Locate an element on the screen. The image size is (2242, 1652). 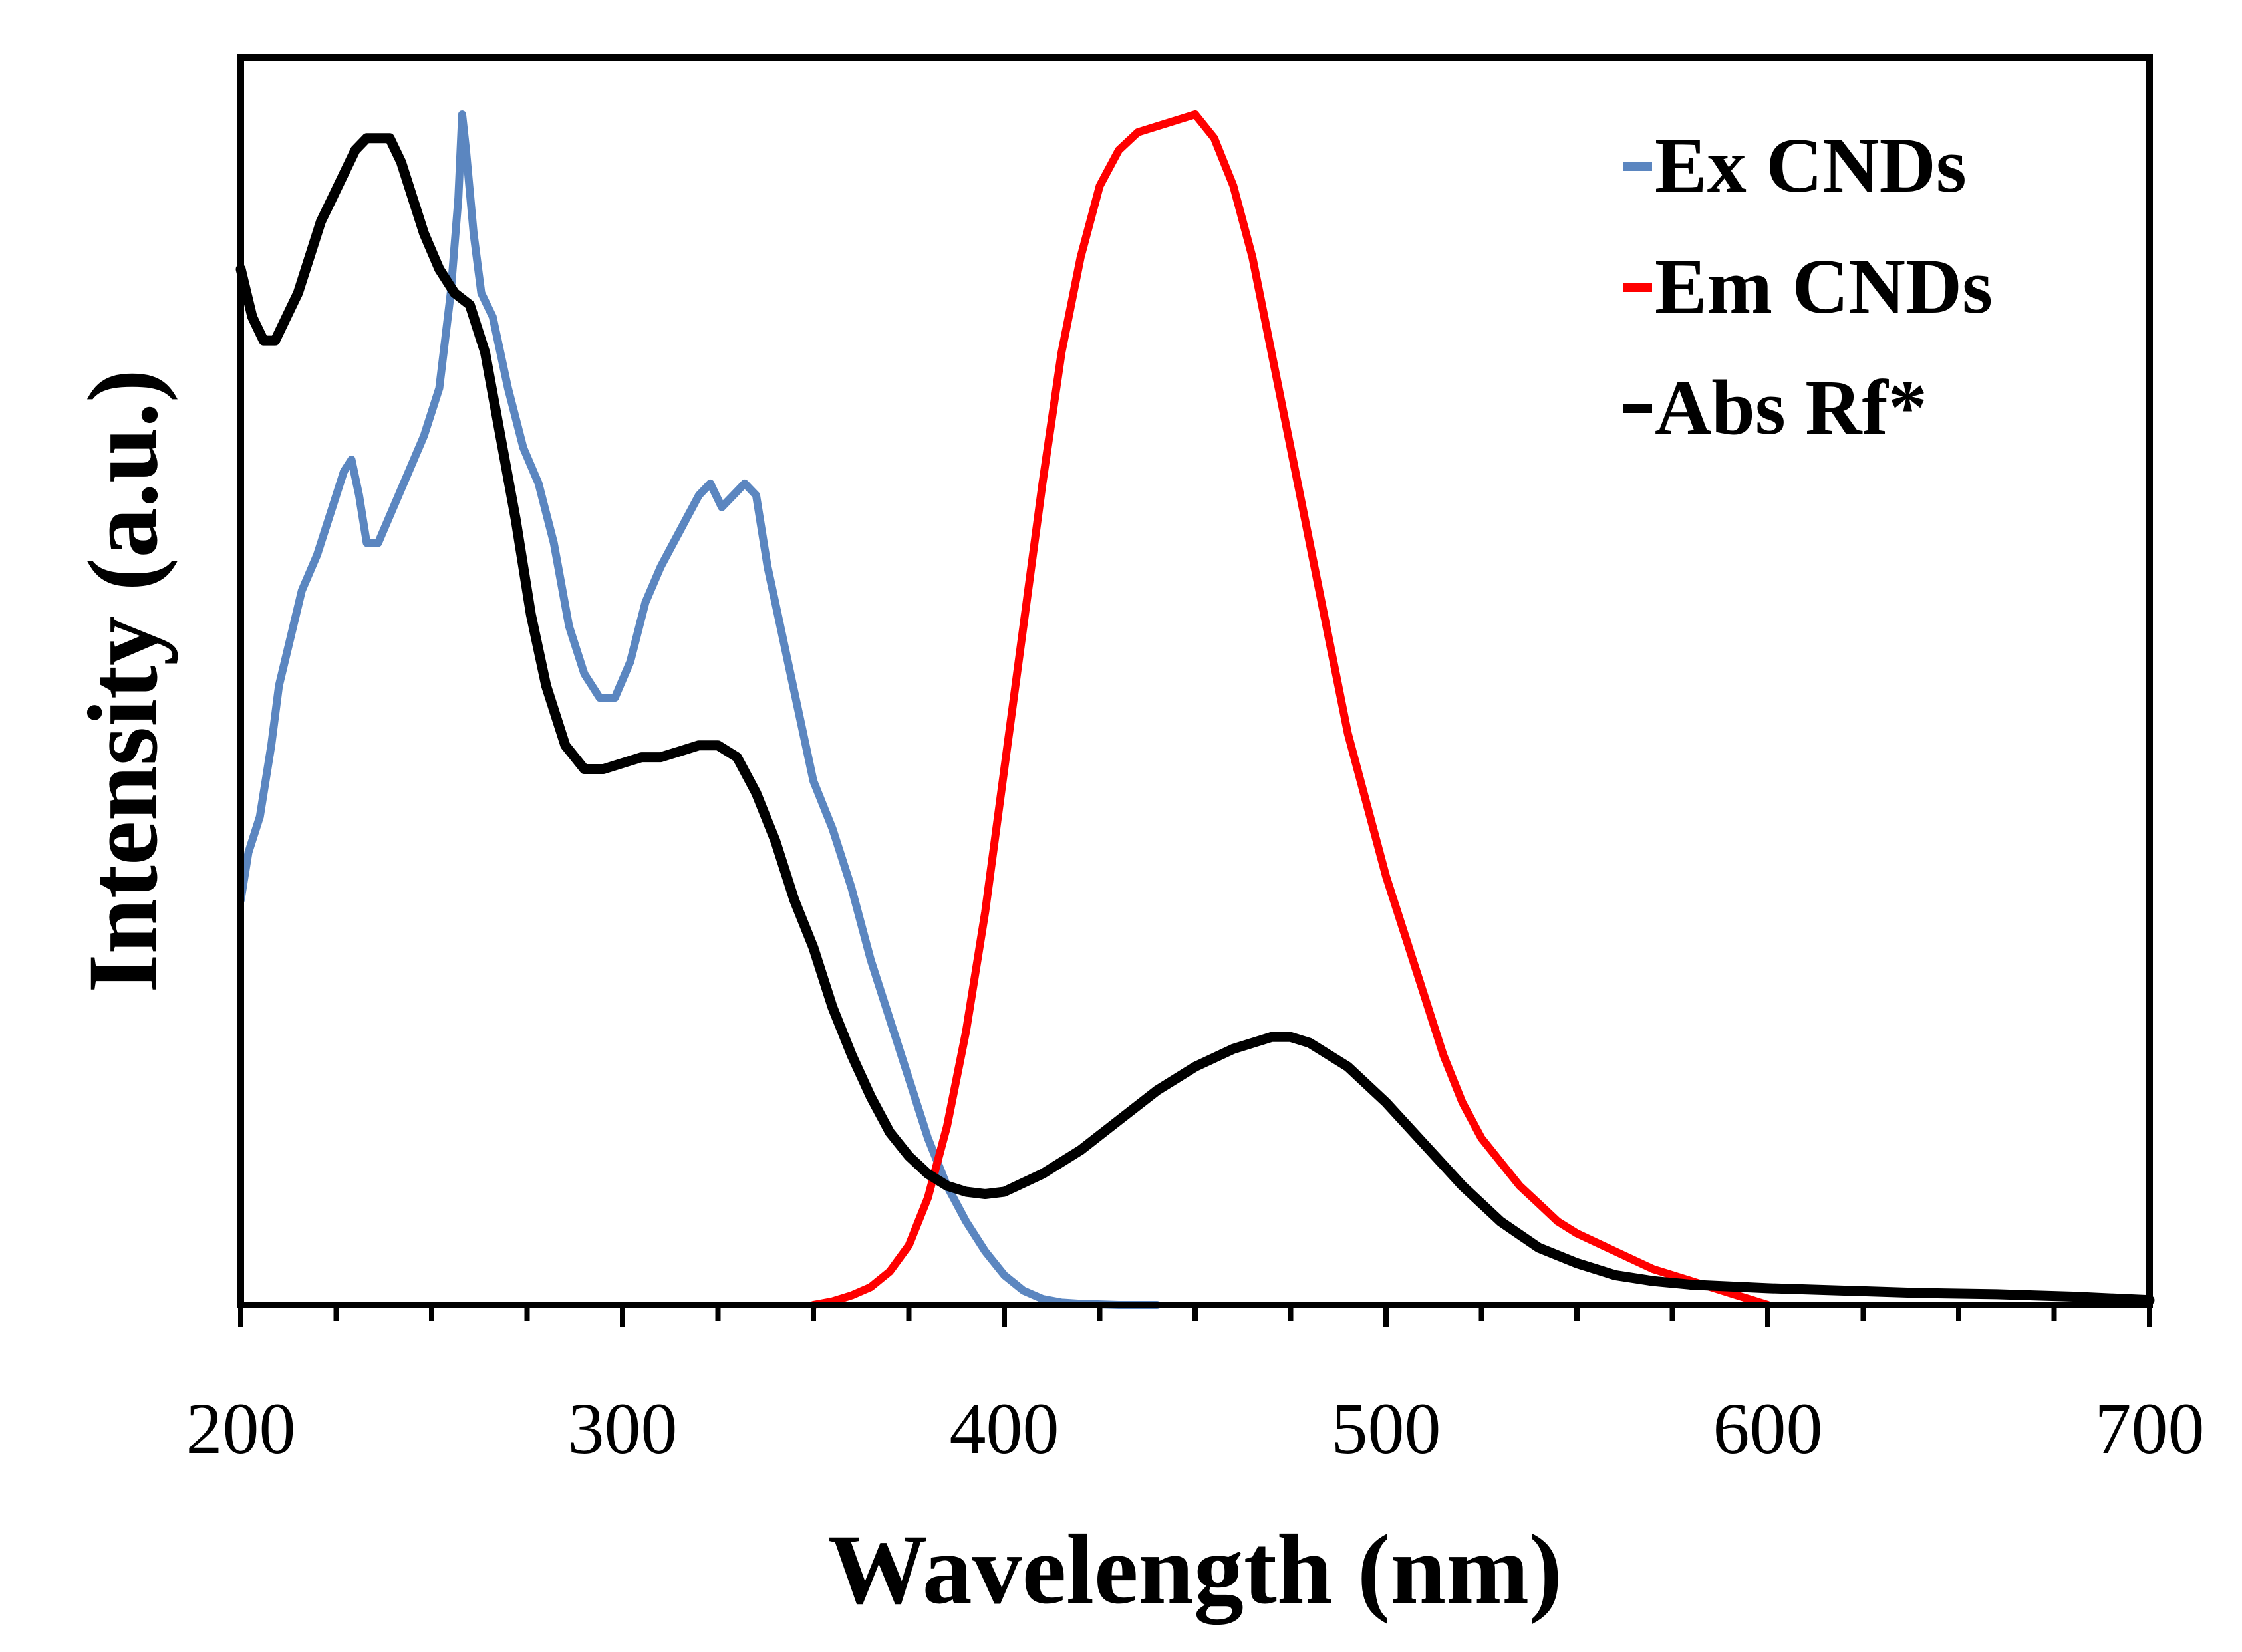
x-tick-label: 200 is located at coordinates (241, 1428).